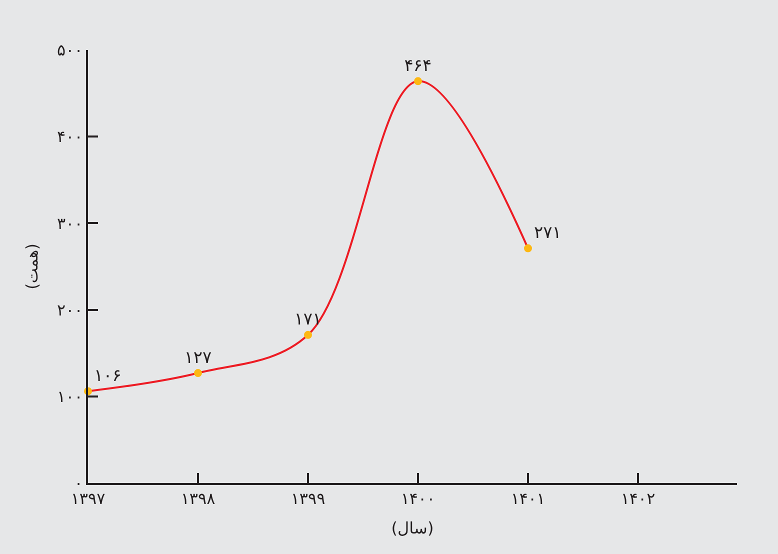 Image resolution: width=778 pixels, height=554 pixels. What do you see at coordinates (548, 233) in the screenshot?
I see `data-label: ۲۷۱` at bounding box center [548, 233].